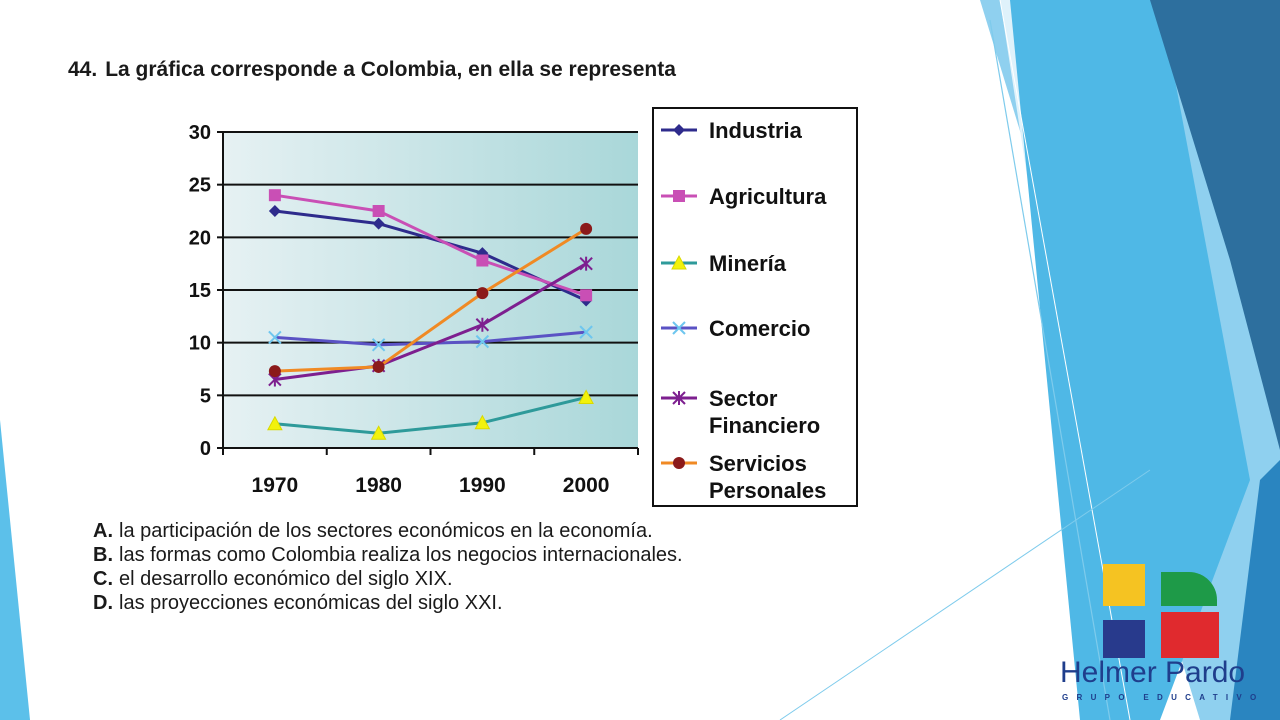 This screenshot has width=1280, height=720. I want to click on series-servicios-personales, so click(430, 300).